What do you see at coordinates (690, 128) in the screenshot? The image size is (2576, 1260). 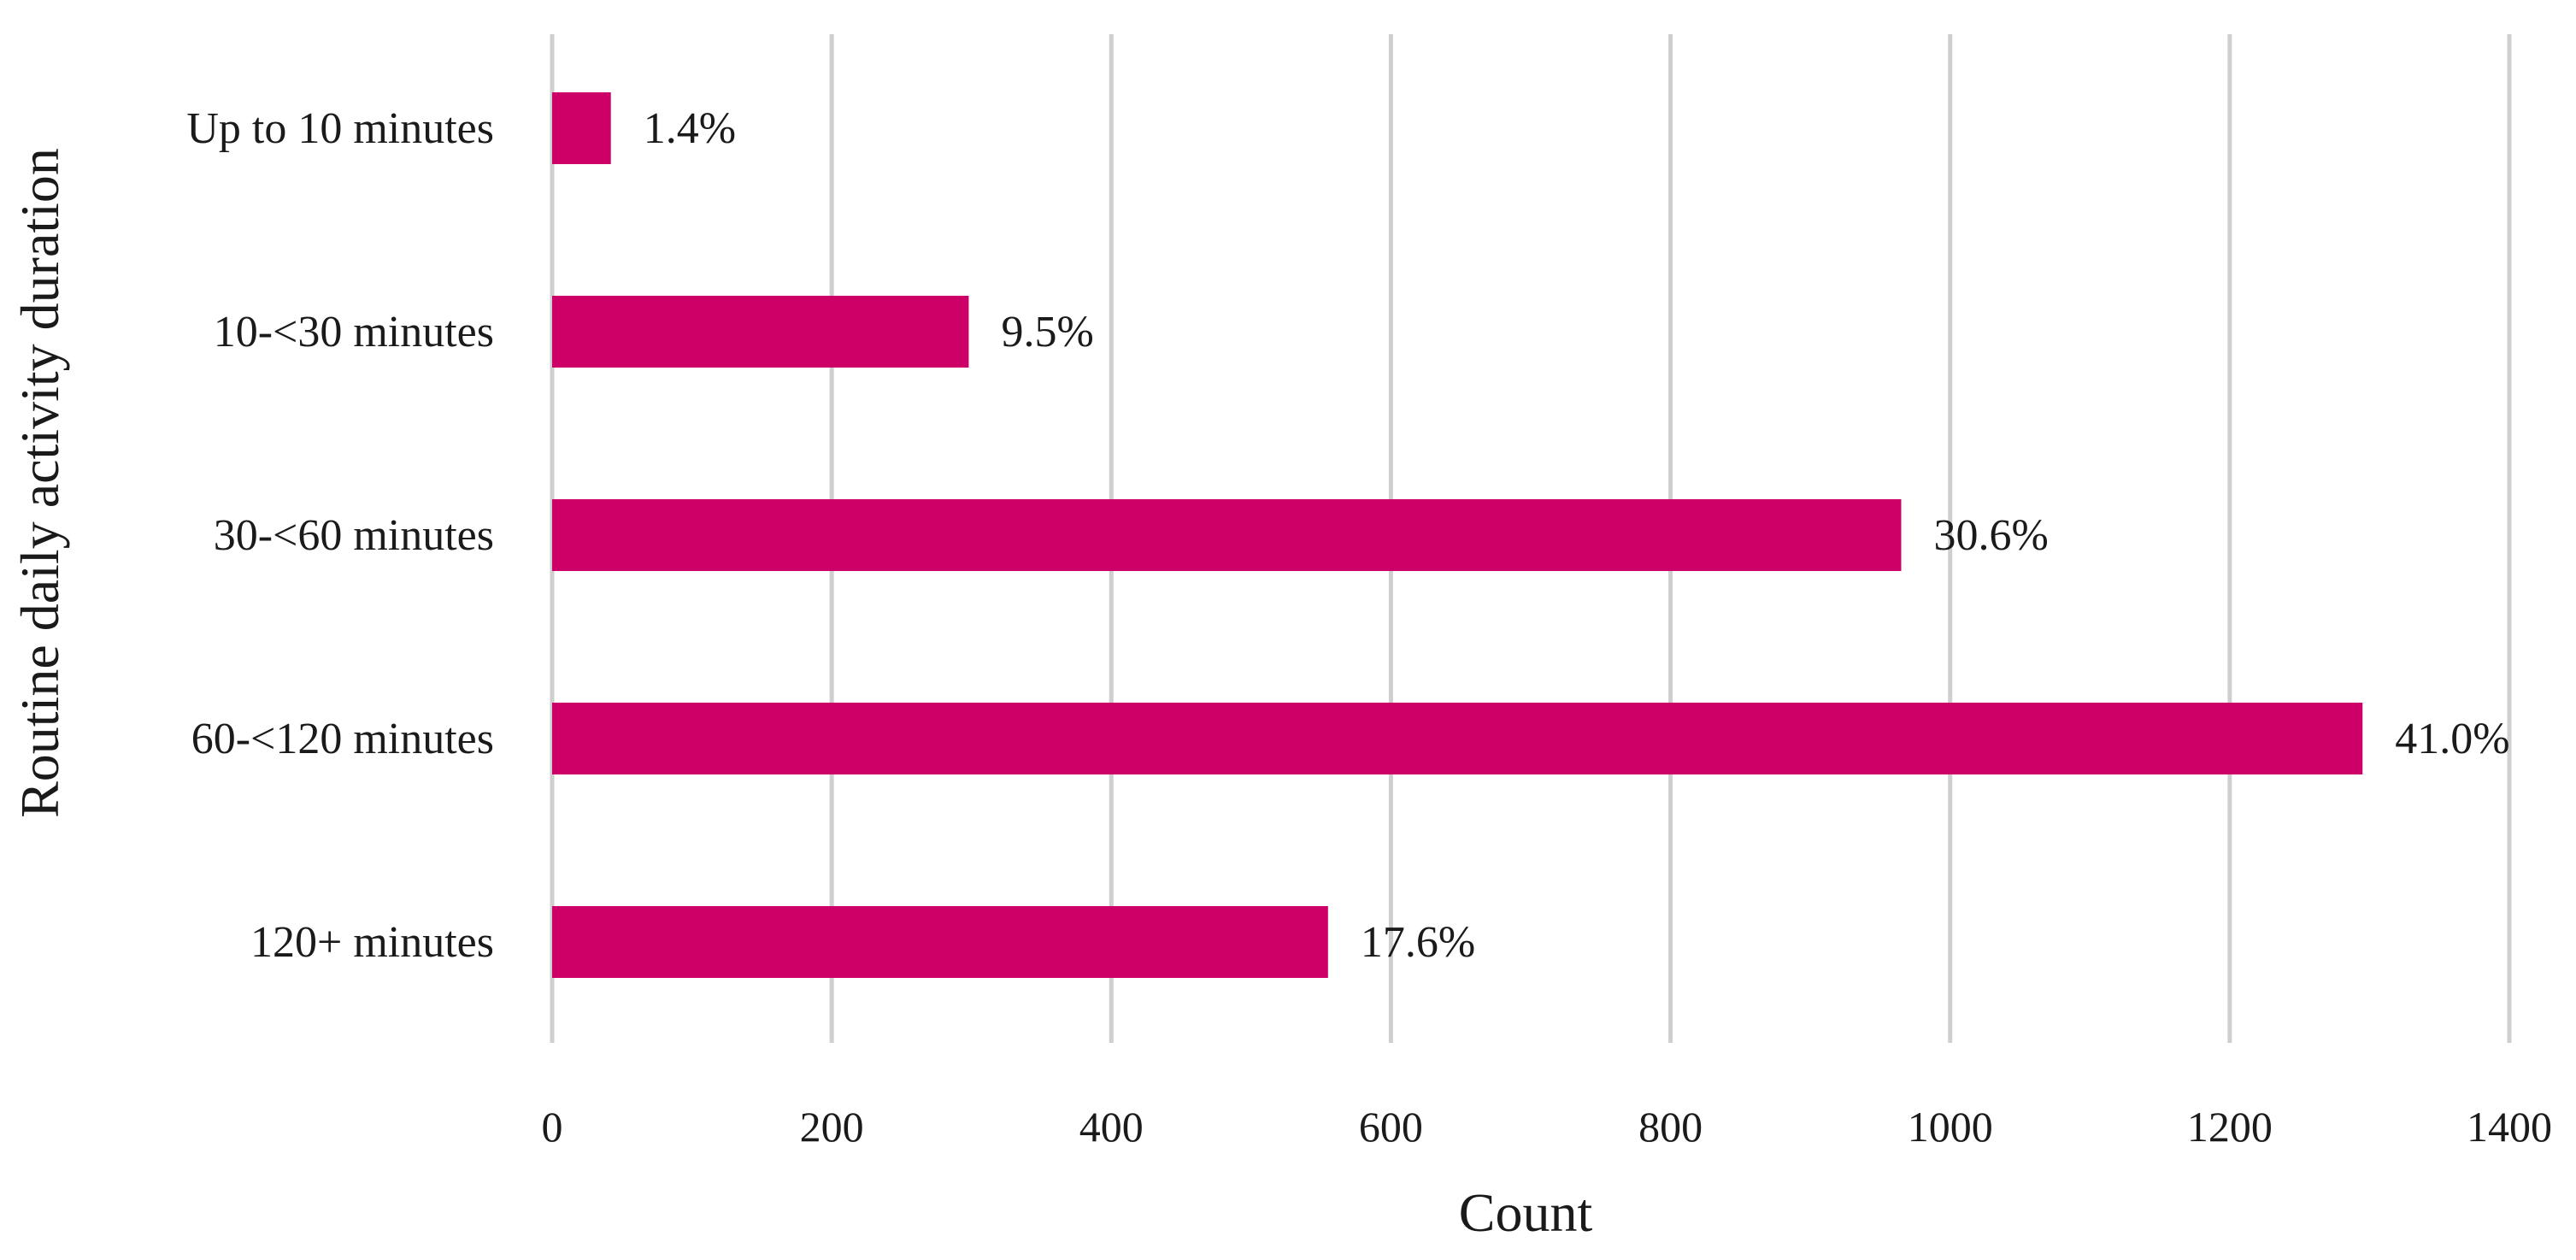 I see `data-label: 1.4%` at bounding box center [690, 128].